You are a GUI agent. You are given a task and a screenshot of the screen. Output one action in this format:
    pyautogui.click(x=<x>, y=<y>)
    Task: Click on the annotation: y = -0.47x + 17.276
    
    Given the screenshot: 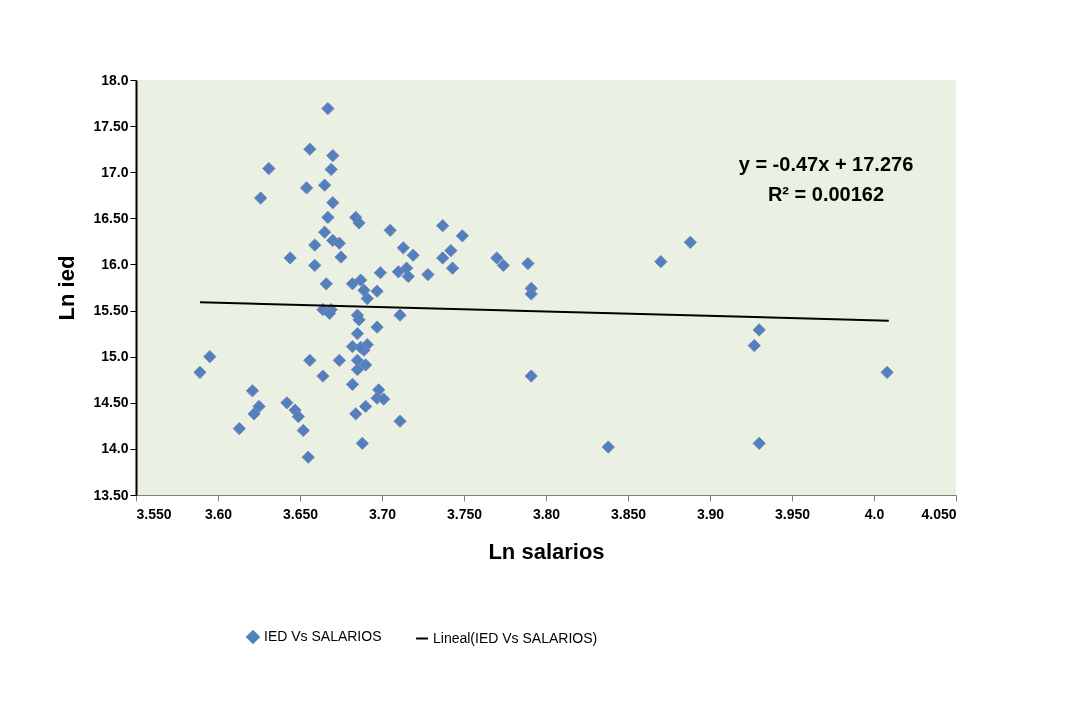 What is the action you would take?
    pyautogui.click(x=826, y=164)
    